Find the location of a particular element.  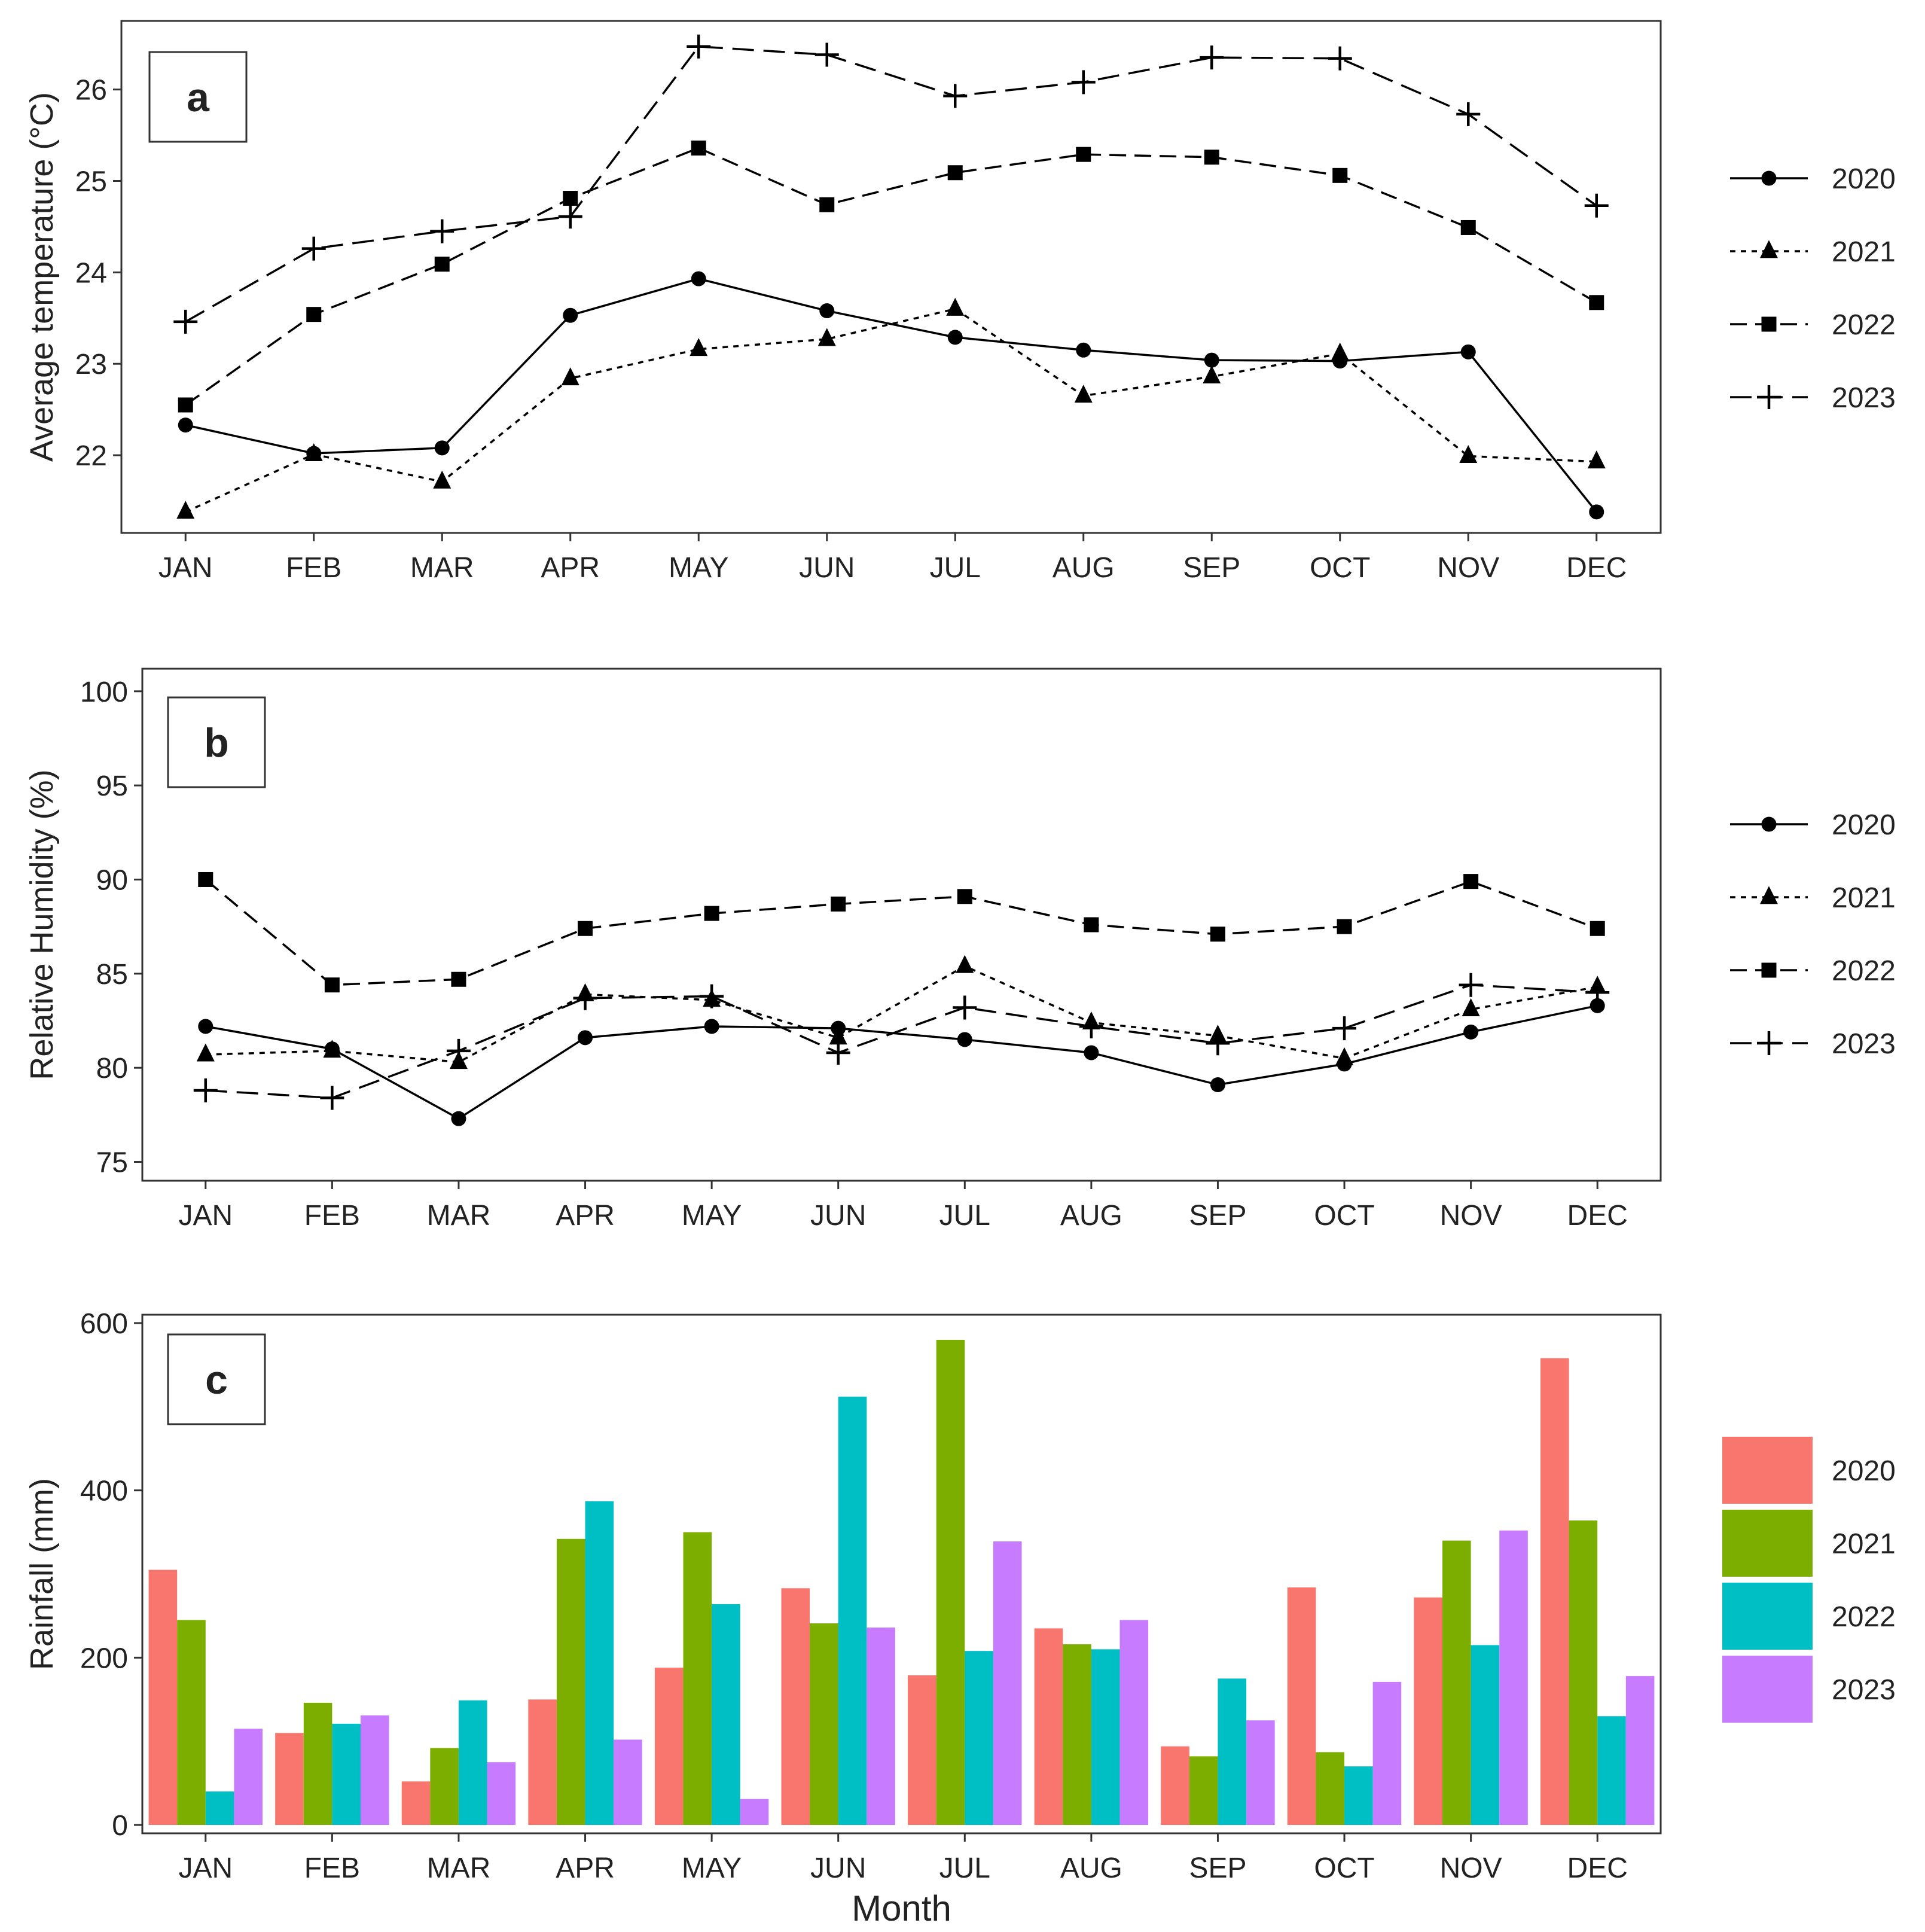

bar-2023-AUG is located at coordinates (1134, 1723).